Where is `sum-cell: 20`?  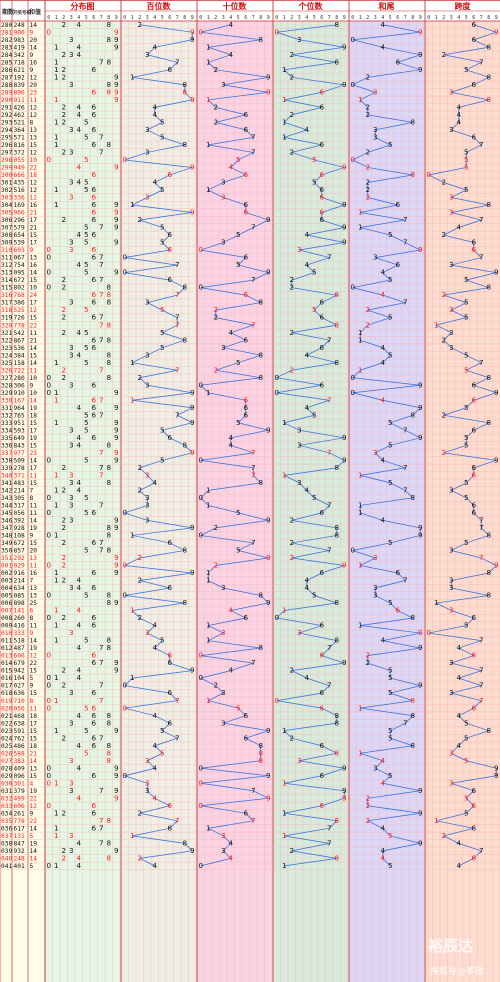
sum-cell: 20 is located at coordinates (34, 551).